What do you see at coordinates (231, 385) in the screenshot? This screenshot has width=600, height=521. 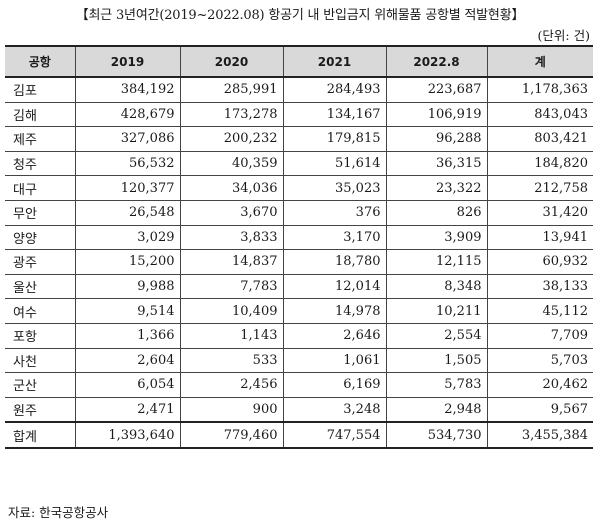 I see `table-cell: 2,456` at bounding box center [231, 385].